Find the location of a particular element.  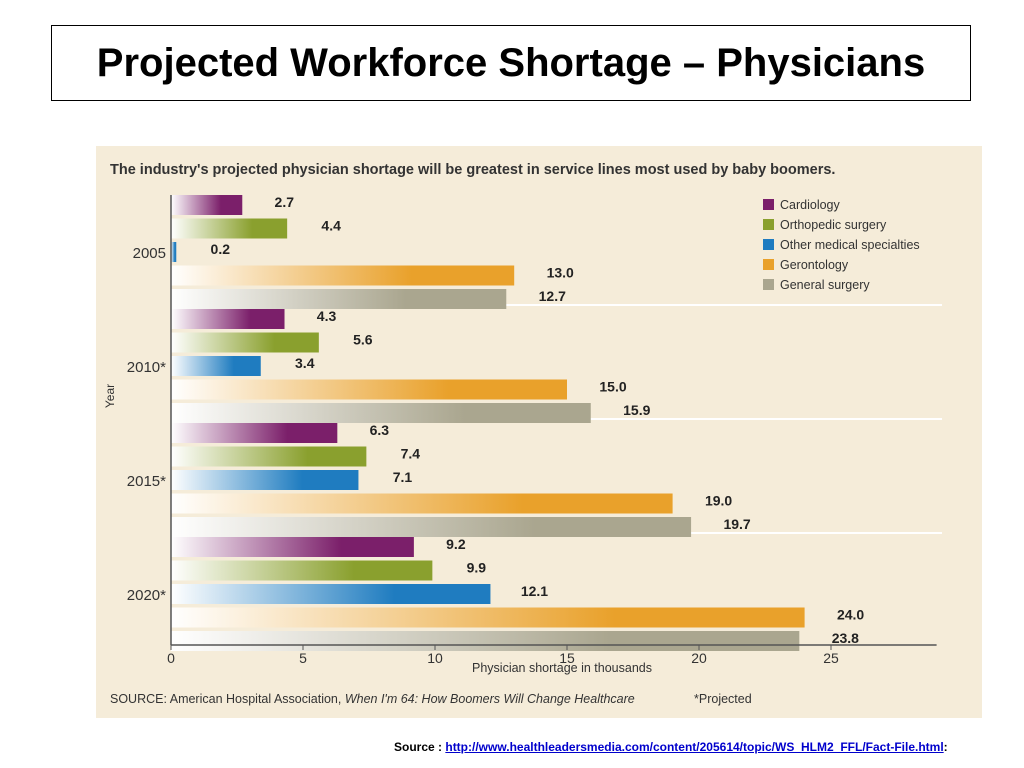

bar-value-label: 5.6 is located at coordinates (363, 340).